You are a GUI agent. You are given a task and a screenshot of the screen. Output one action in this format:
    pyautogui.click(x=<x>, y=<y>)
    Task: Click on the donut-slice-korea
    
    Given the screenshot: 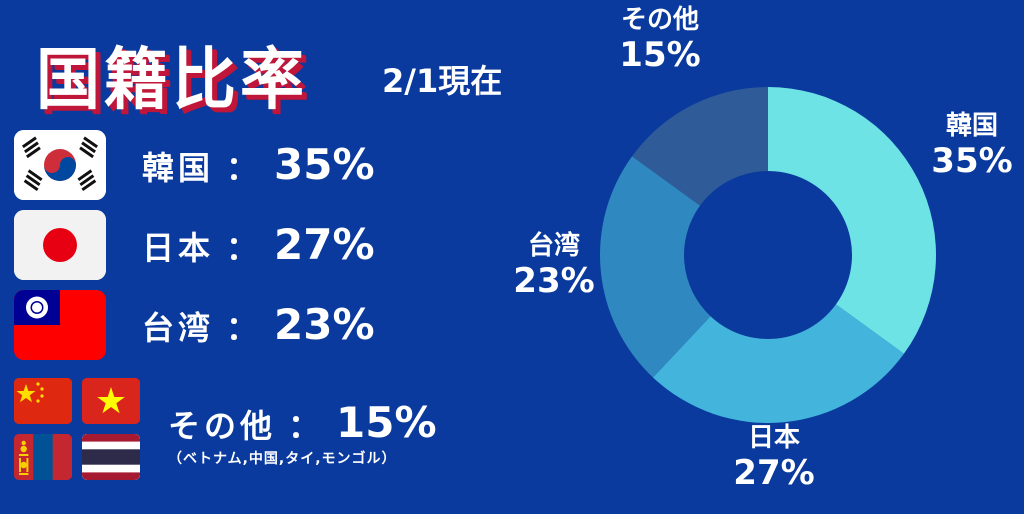 What is the action you would take?
    pyautogui.click(x=852, y=220)
    